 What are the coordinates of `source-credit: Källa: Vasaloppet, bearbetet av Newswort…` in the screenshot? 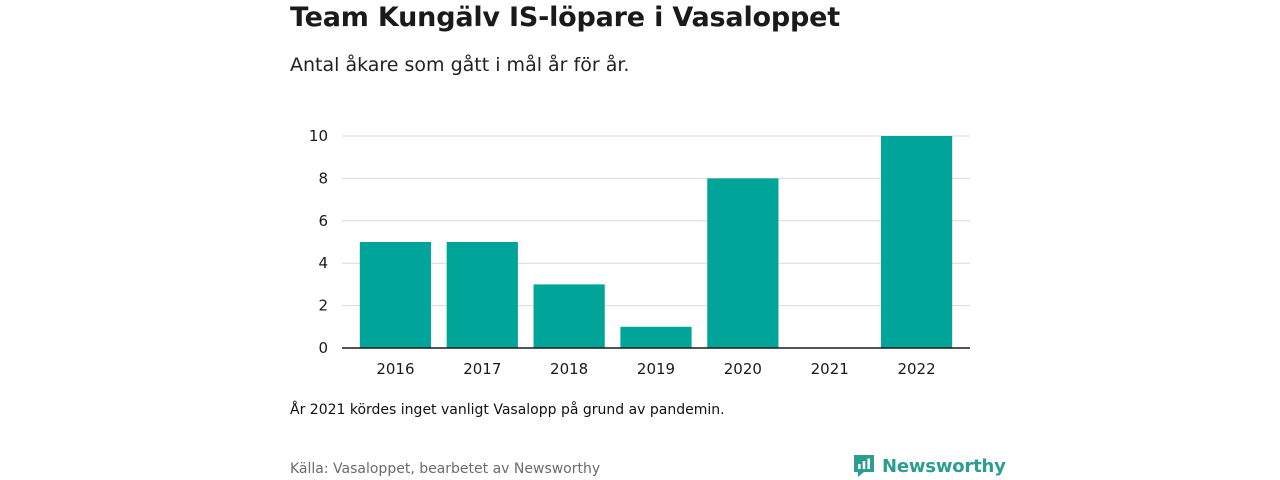 It's located at (445, 469).